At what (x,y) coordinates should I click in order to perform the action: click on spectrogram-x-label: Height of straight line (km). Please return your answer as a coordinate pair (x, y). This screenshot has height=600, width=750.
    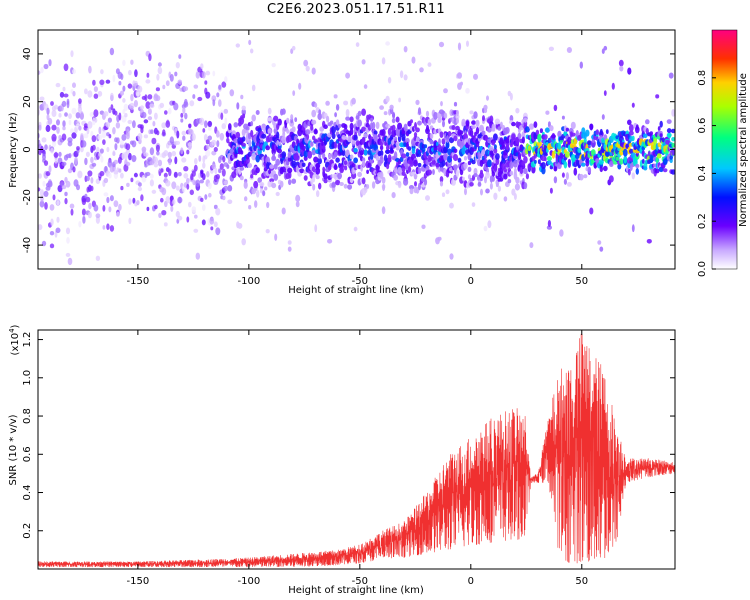
    Looking at the image, I should click on (356, 290).